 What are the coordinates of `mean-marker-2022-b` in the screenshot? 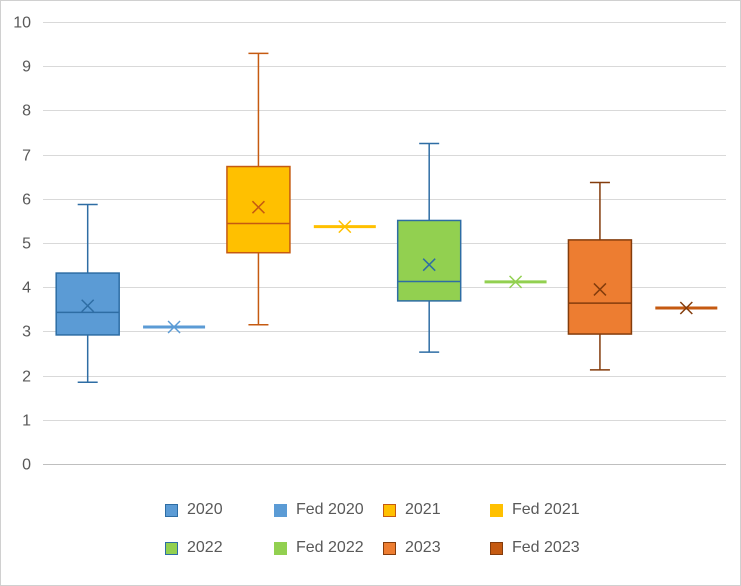 It's located at (429, 265).